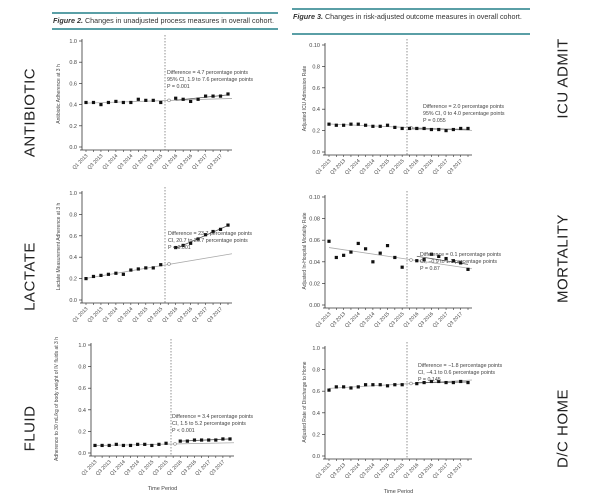 This screenshot has width=600, height=502. I want to click on annotation-line: P = 0.87, so click(430, 269).